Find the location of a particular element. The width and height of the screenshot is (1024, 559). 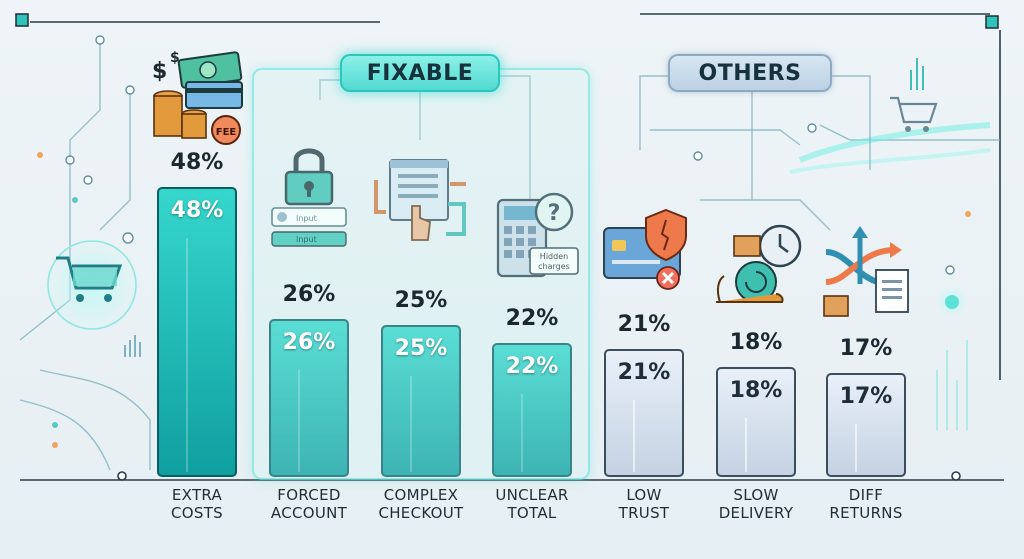

category-label-line: FORCED is located at coordinates (309, 495).